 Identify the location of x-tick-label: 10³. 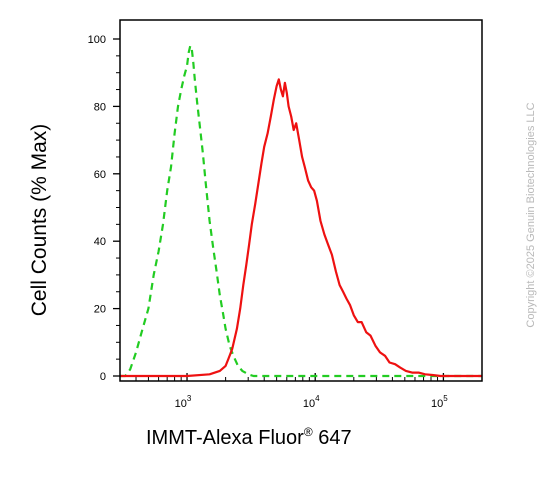
(183, 402).